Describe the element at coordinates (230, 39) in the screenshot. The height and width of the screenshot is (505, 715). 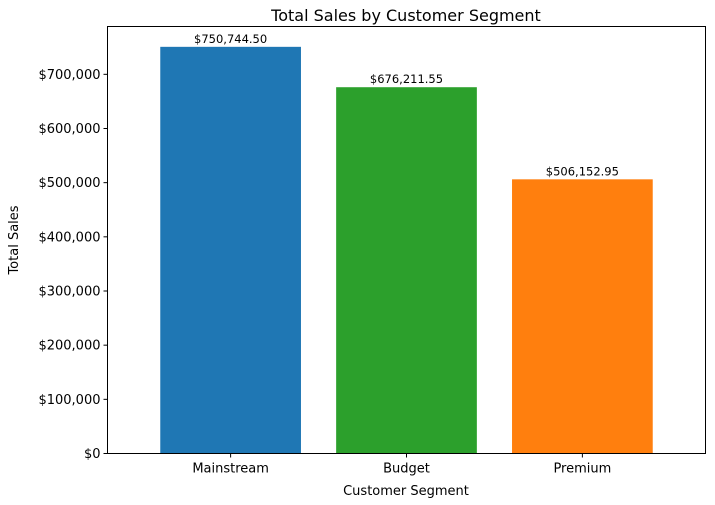
I see `data-label-mainstream: $750,744.50` at that location.